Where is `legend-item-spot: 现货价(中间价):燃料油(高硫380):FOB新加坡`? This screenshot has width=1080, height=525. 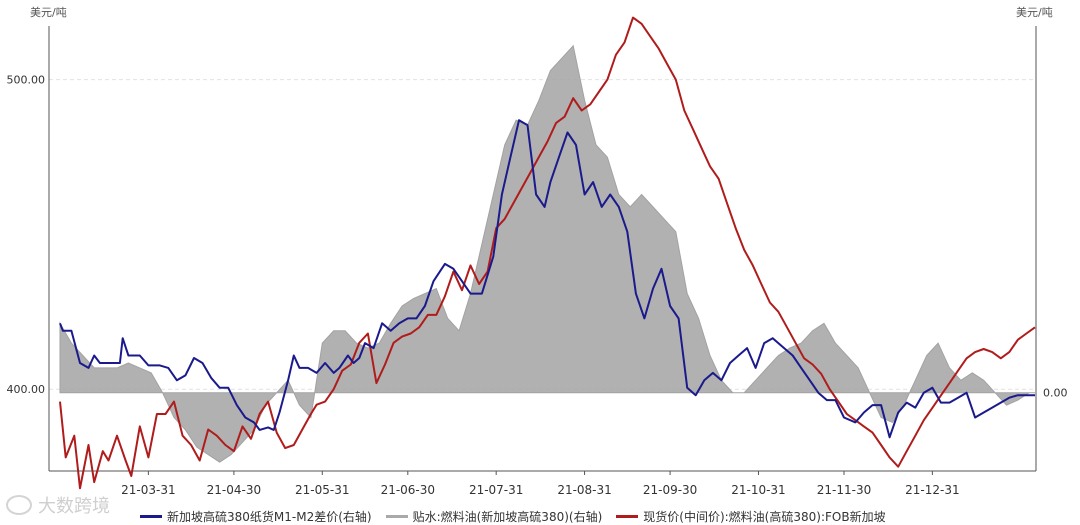 legend-item-spot: 现货价(中间价):燃料油(高硫380):FOB新加坡 is located at coordinates (751, 516).